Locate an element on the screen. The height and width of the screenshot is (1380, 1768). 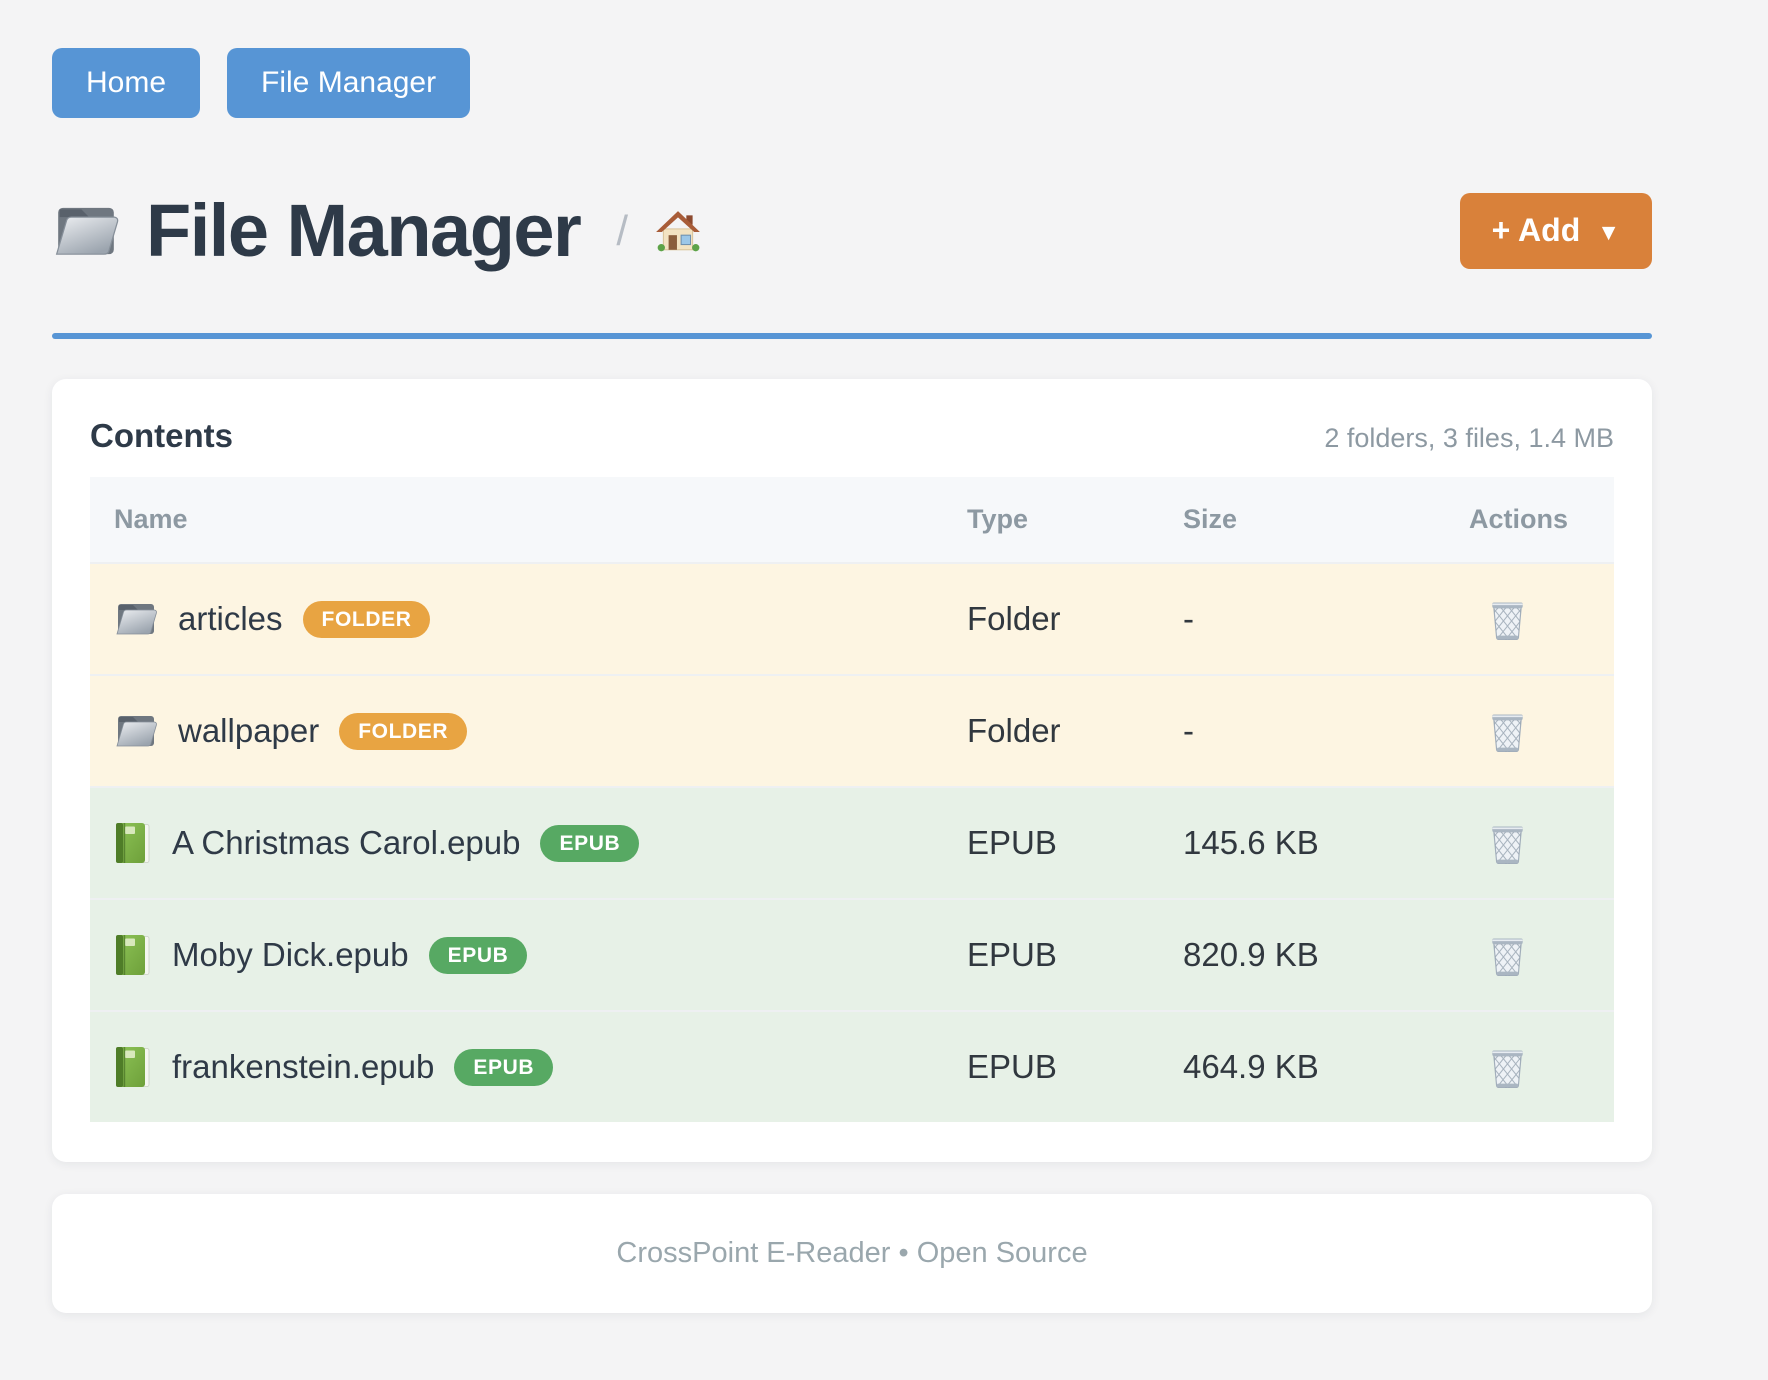
table-header-row: Name Type Size Actions is located at coordinates (852, 519).